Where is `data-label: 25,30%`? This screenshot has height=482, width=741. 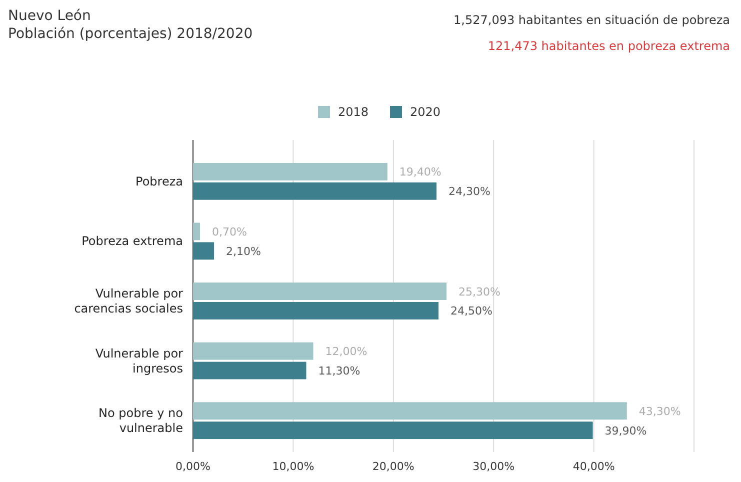 data-label: 25,30% is located at coordinates (479, 291).